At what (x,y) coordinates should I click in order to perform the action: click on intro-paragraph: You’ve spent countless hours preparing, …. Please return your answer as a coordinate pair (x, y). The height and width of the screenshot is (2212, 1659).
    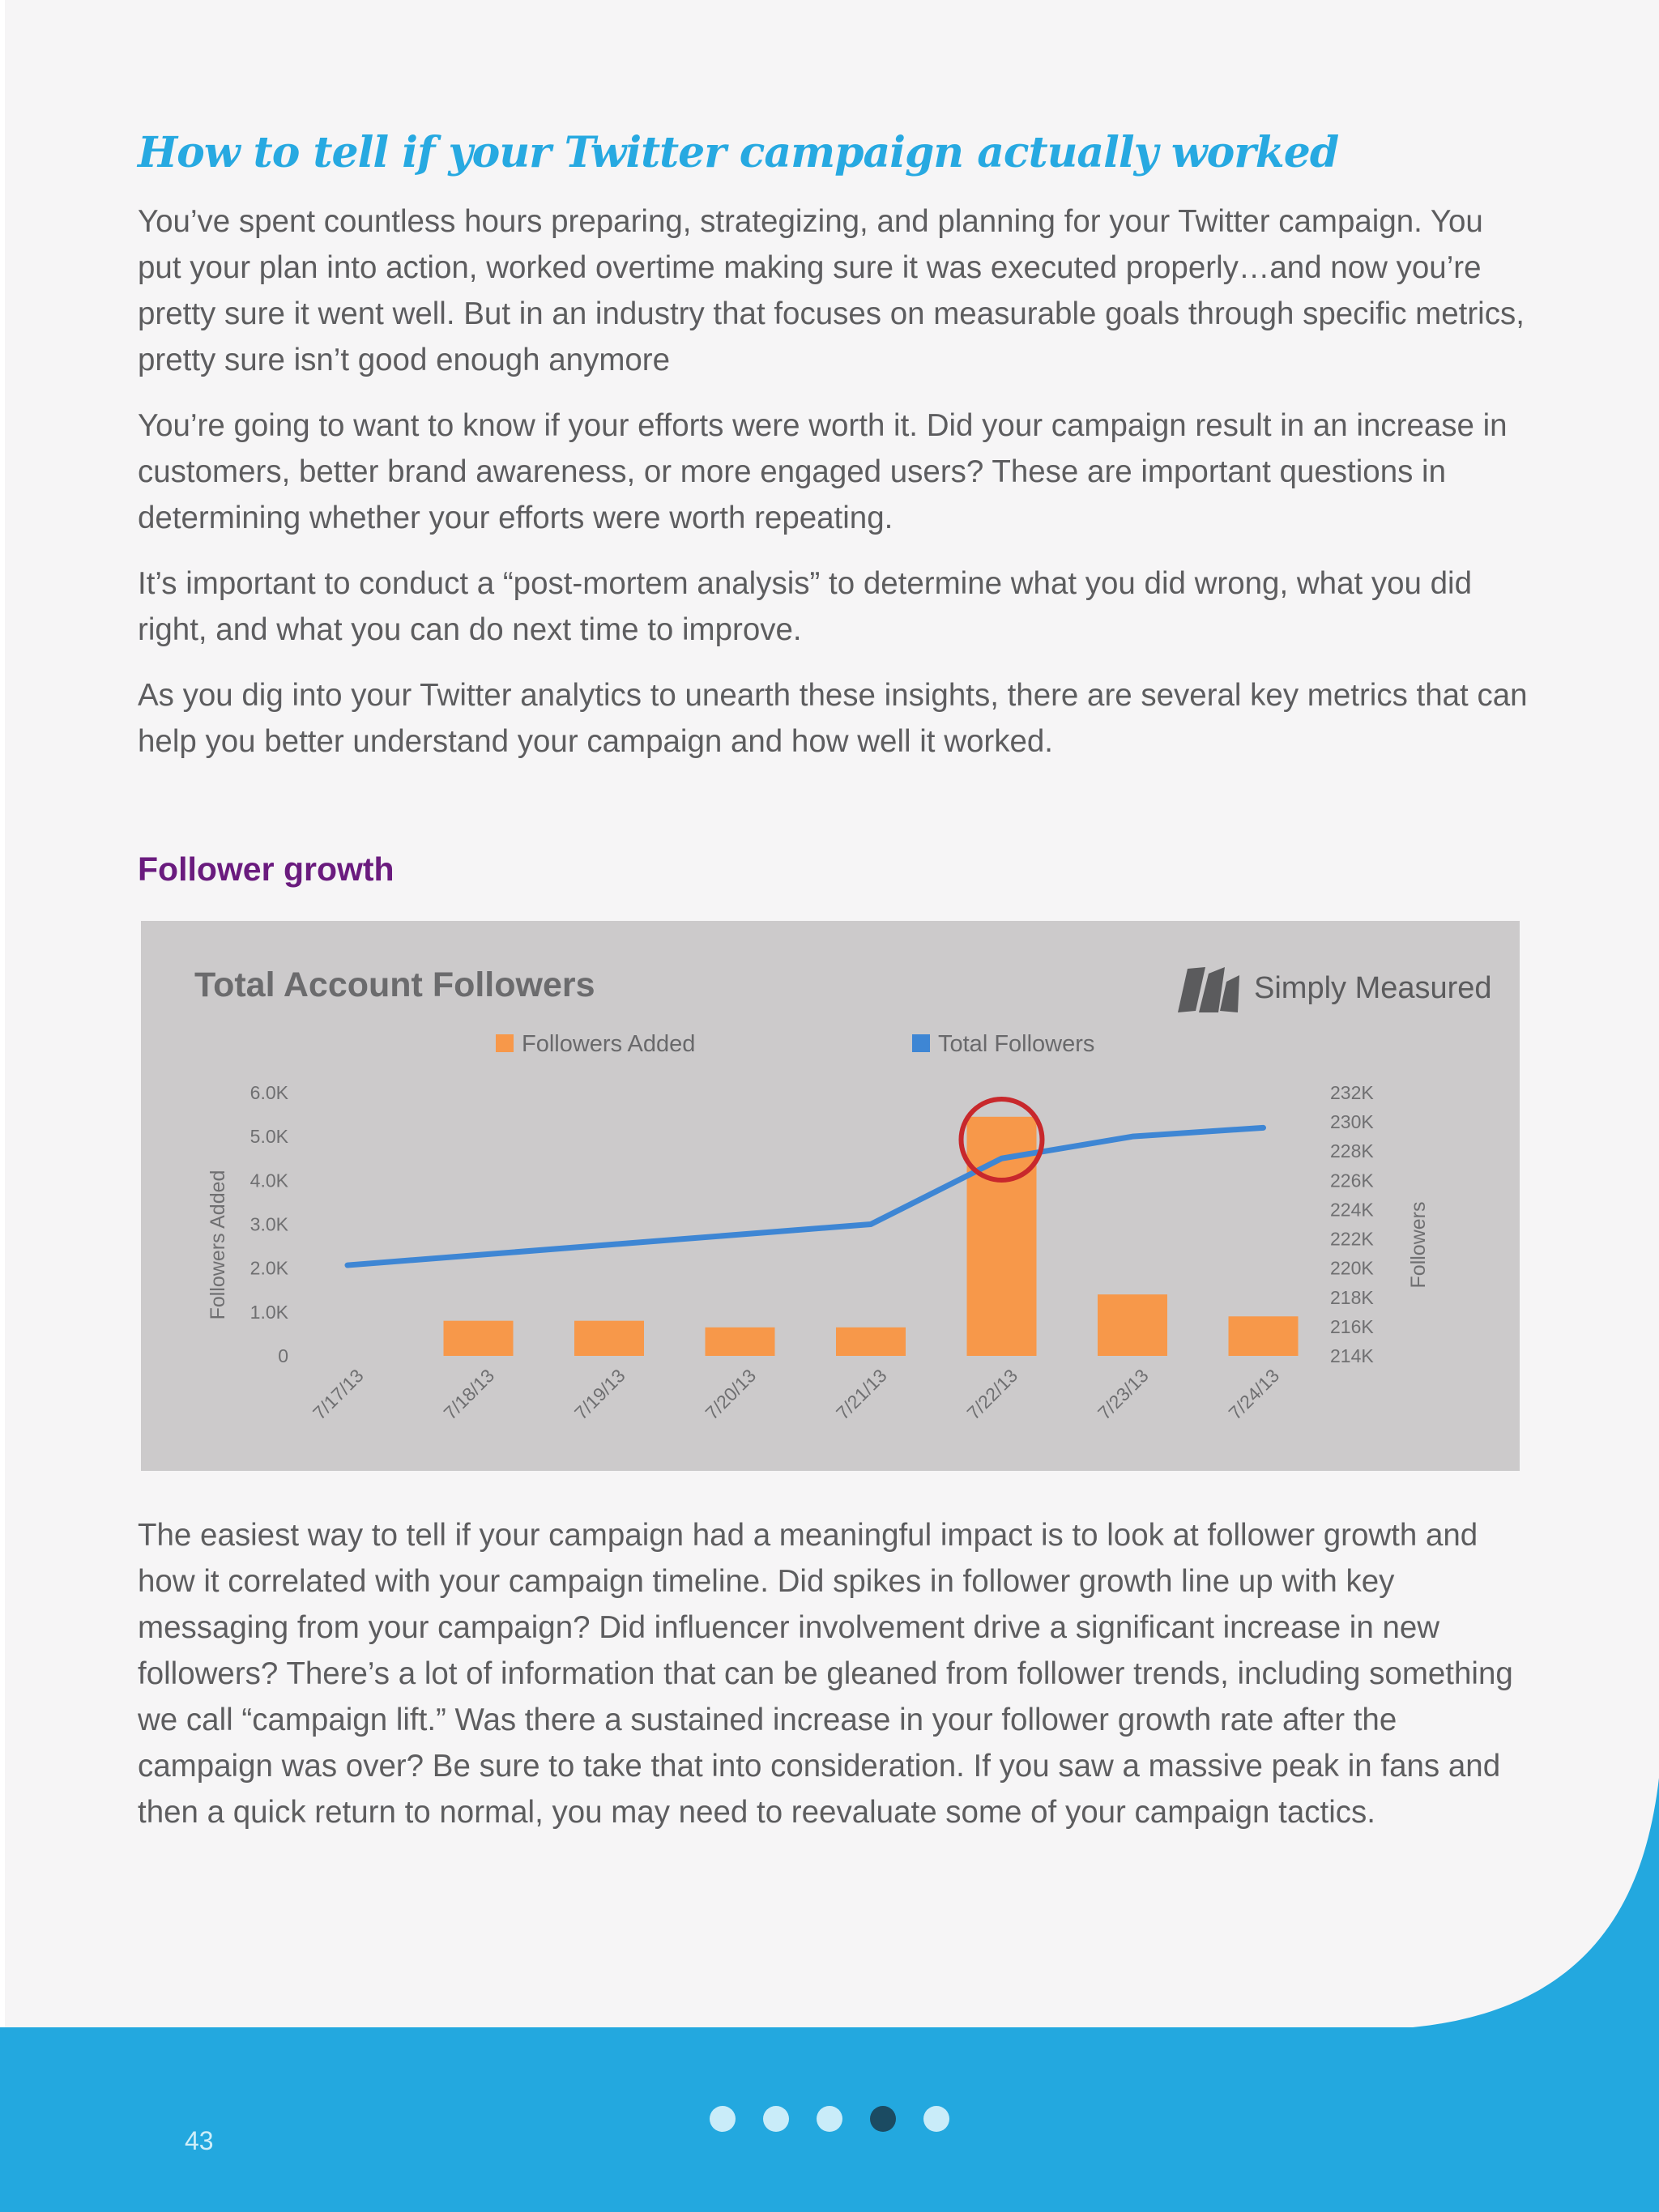
    Looking at the image, I should click on (831, 290).